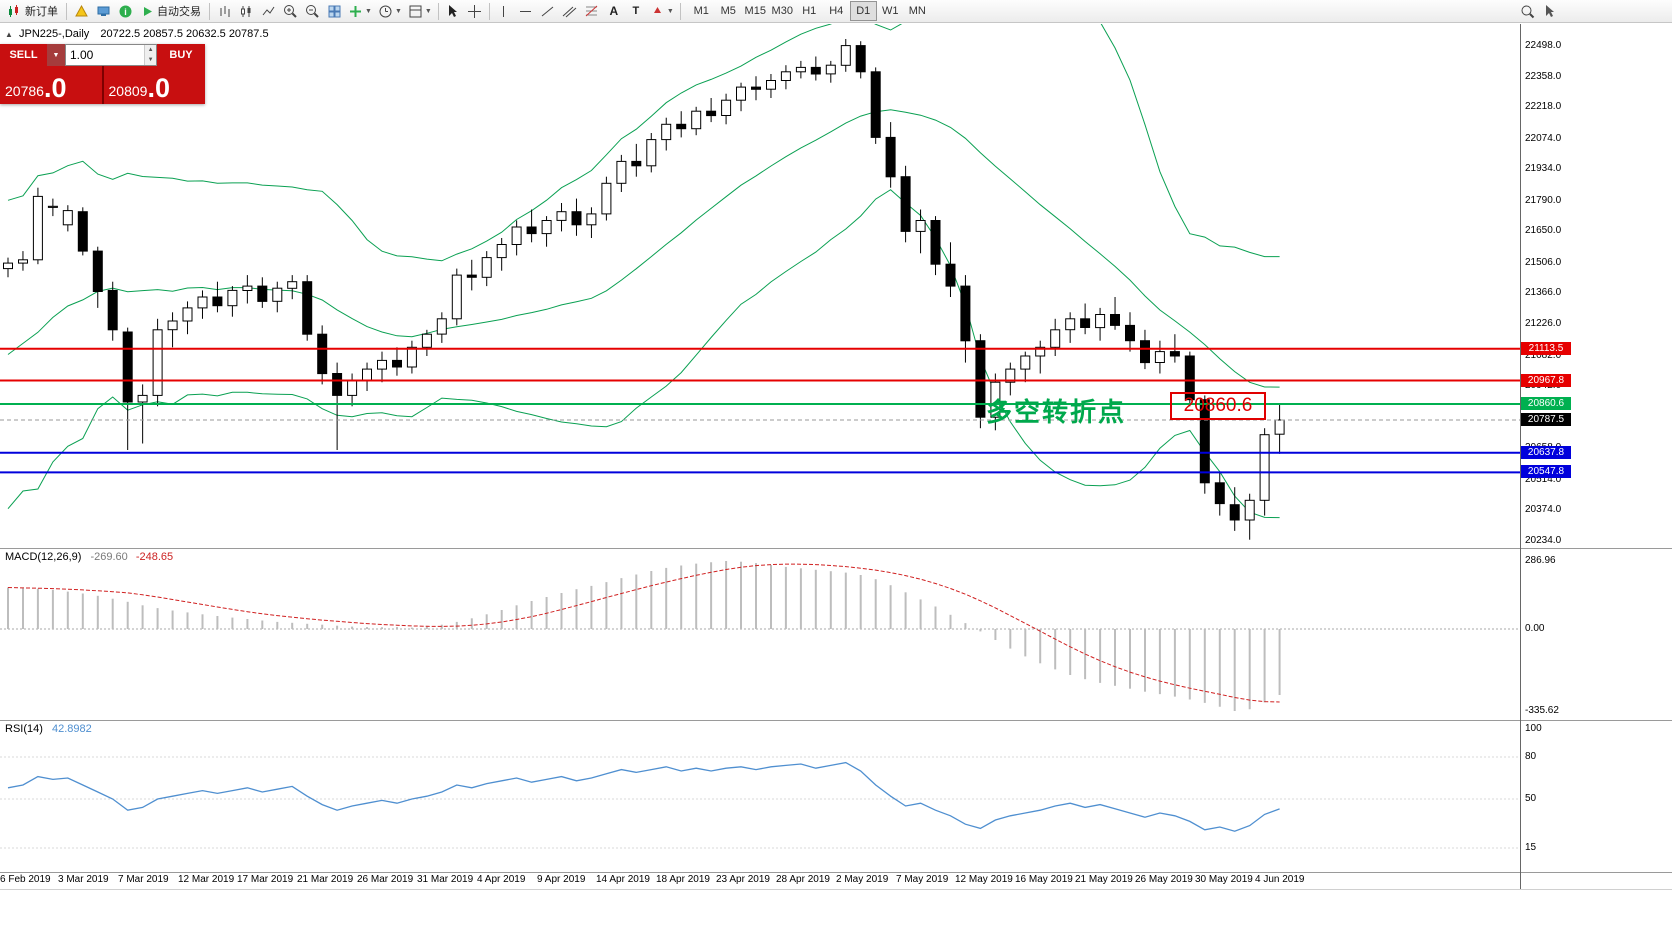  I want to click on info-icon: i, so click(125, 11).